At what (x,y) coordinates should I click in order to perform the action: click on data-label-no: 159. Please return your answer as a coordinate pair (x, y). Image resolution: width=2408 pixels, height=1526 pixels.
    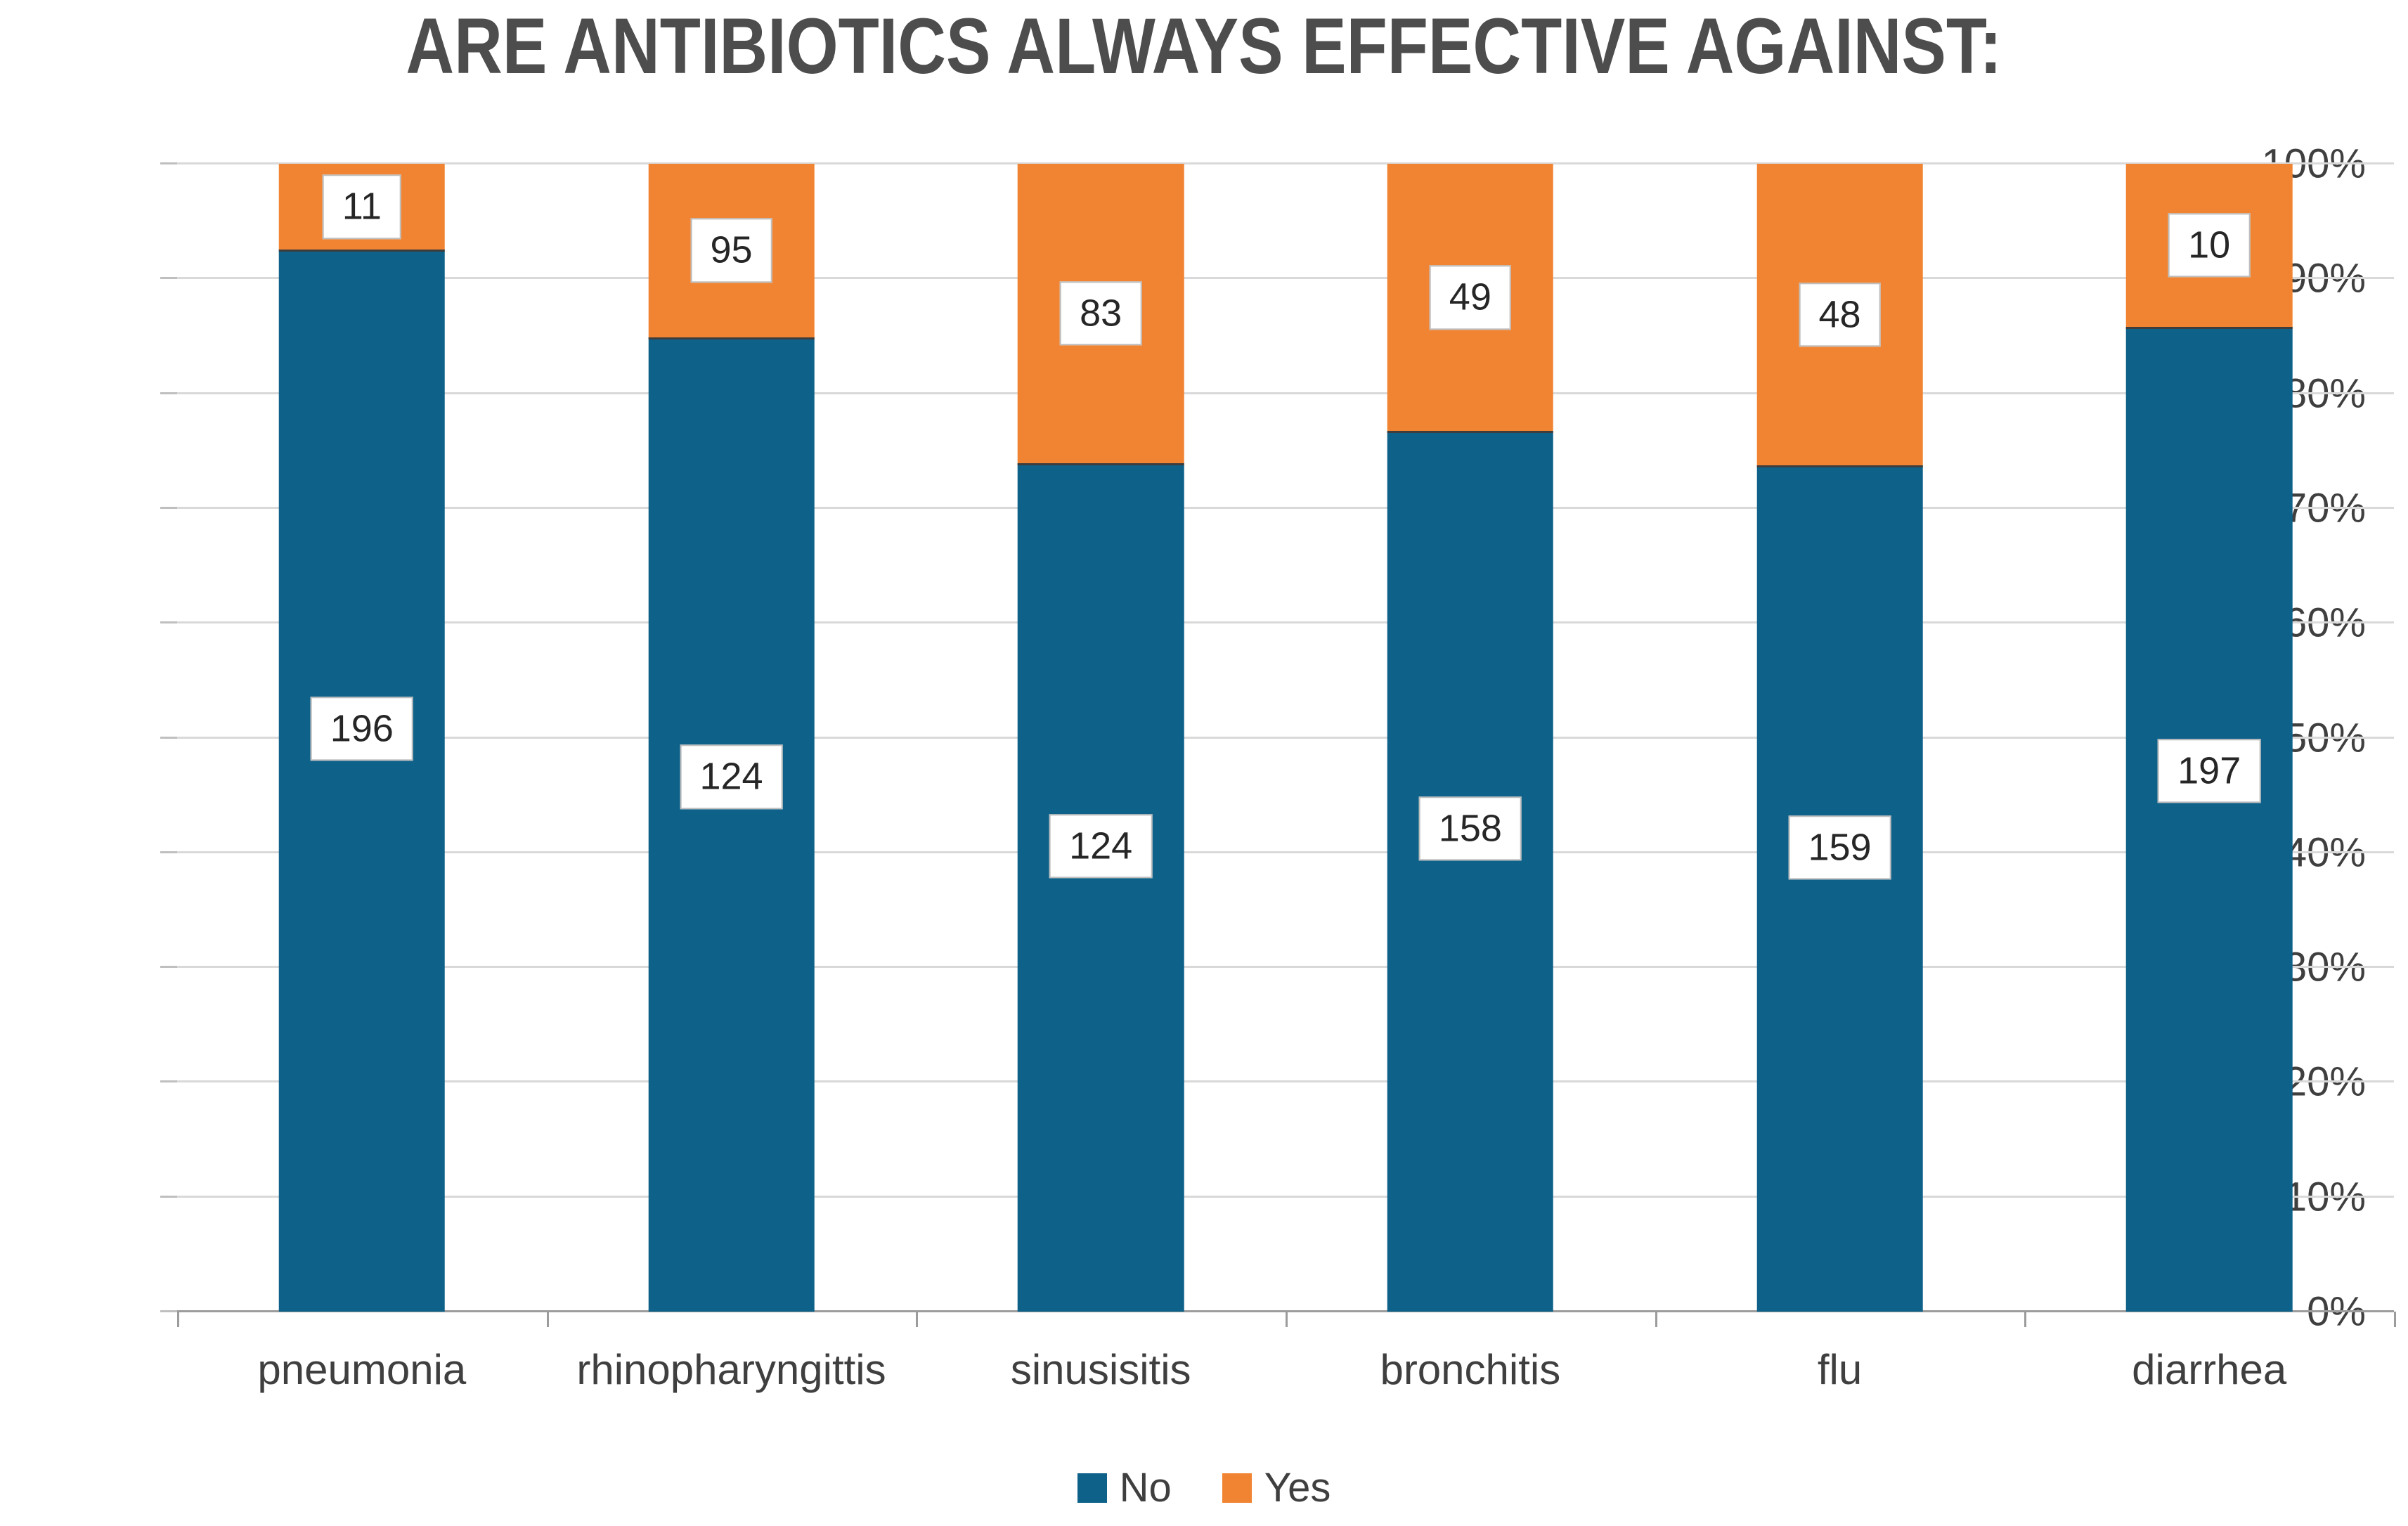
    Looking at the image, I should click on (1839, 848).